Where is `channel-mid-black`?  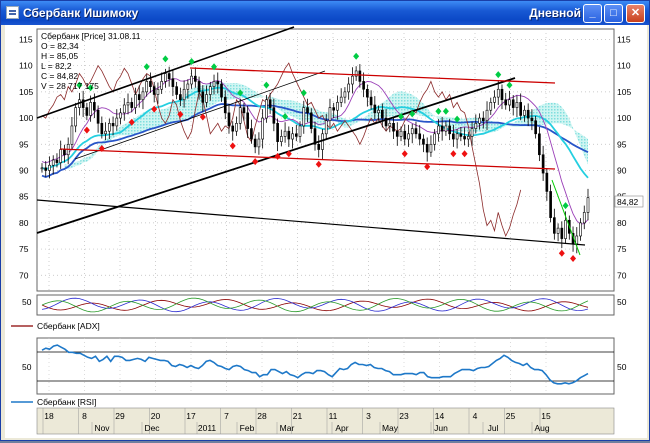
channel-mid-black is located at coordinates (200, 115).